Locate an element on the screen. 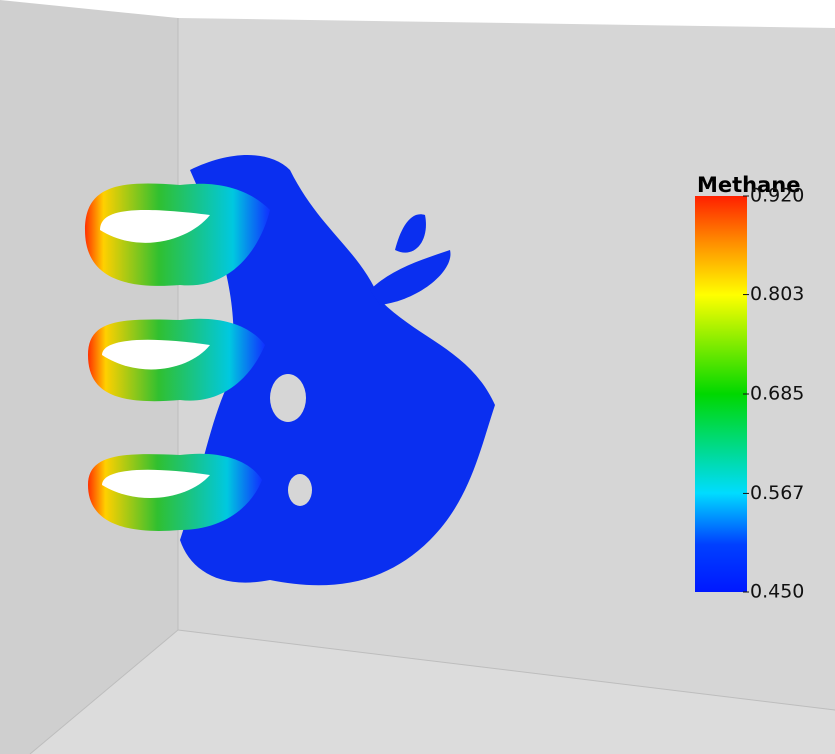 The image size is (835, 754). tick-label: 0.450 is located at coordinates (777, 592).